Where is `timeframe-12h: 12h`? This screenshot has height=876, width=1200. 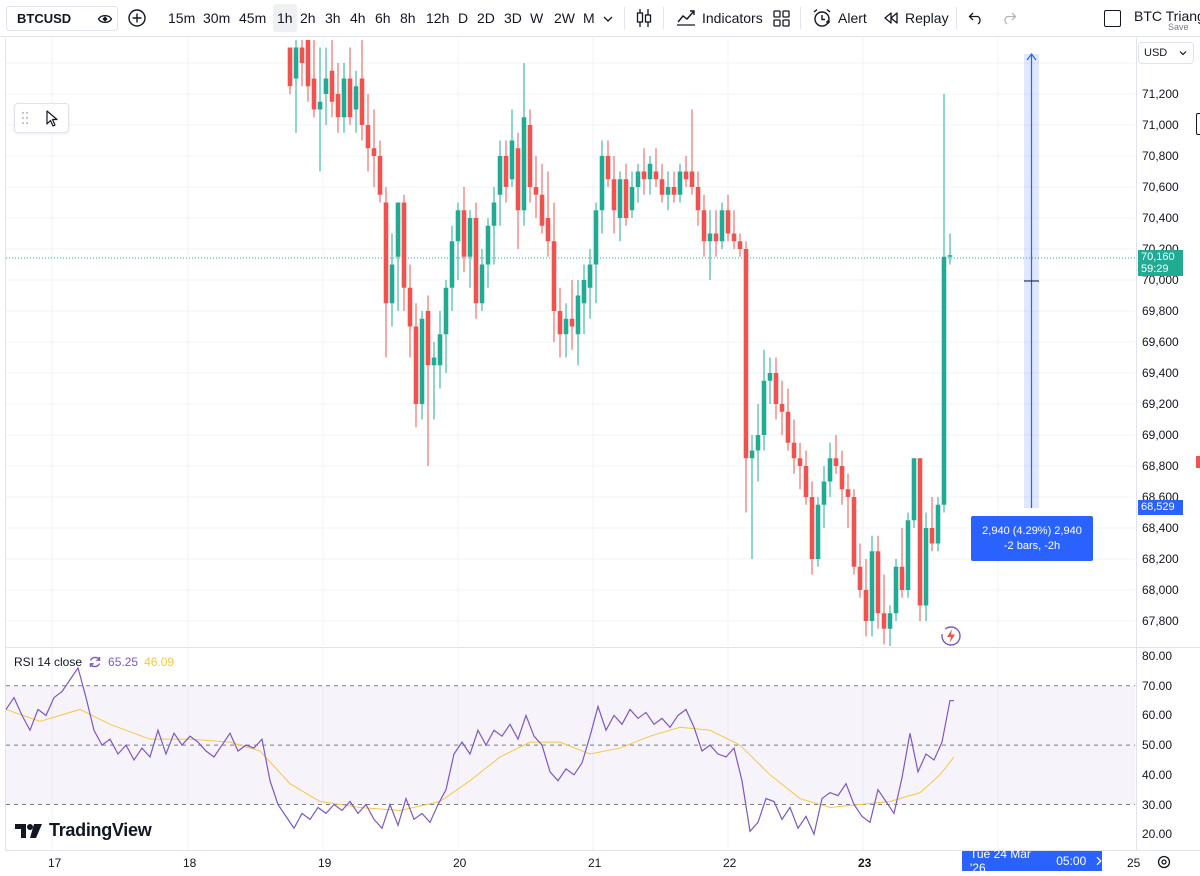 timeframe-12h: 12h is located at coordinates (438, 18).